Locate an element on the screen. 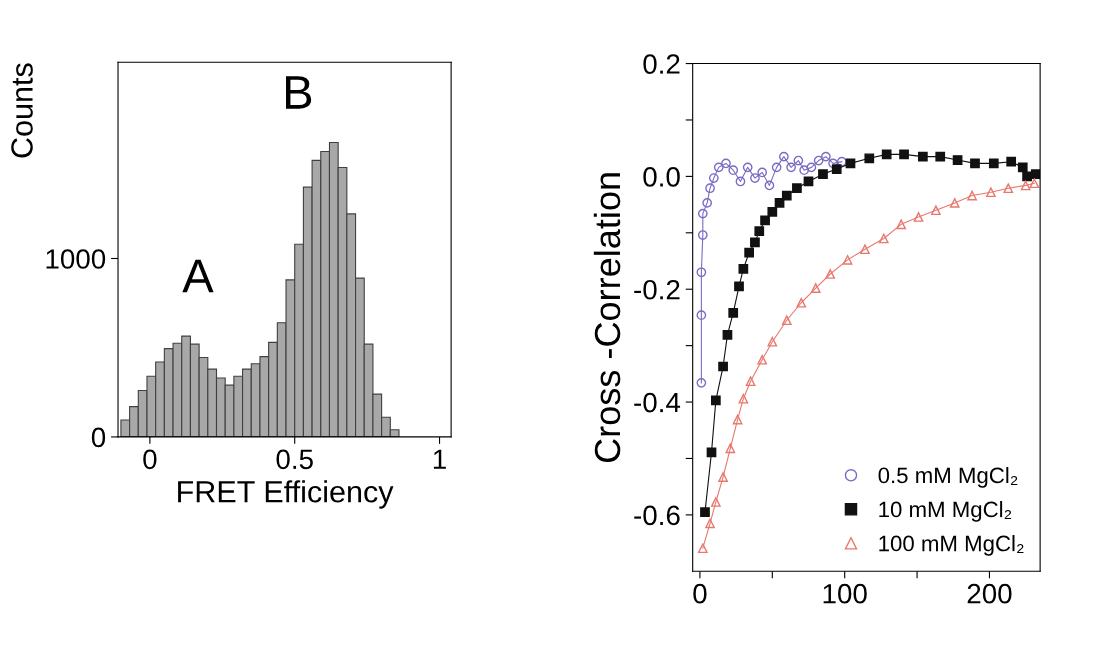  y-tick-label: -0.6 is located at coordinates (657, 515).